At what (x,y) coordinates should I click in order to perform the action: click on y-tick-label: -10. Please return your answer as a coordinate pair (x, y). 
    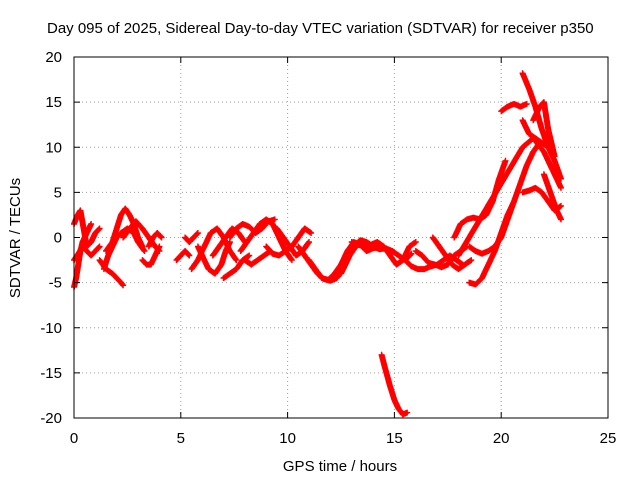
    Looking at the image, I should click on (51, 328).